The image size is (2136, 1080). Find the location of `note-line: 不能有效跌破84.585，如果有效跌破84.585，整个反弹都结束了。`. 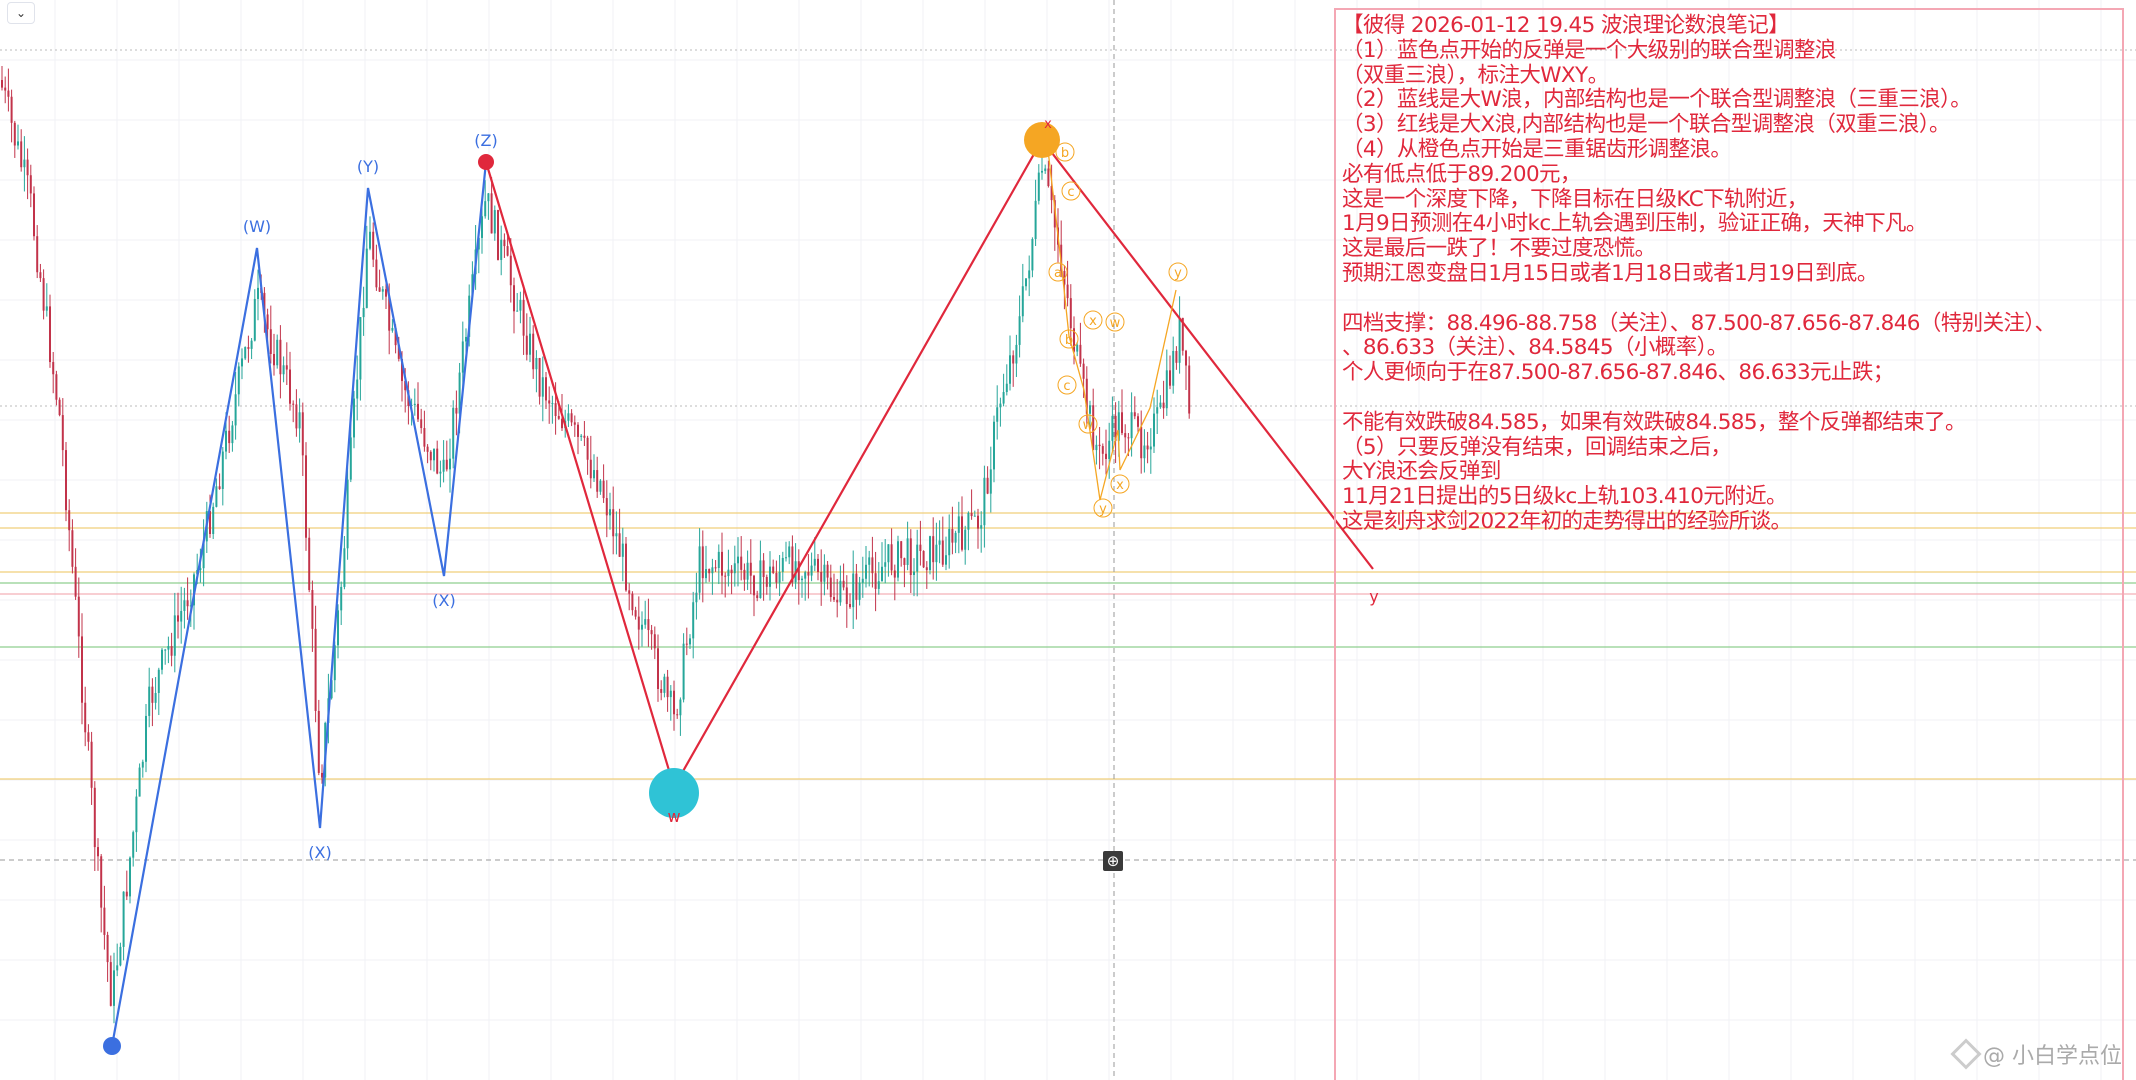

note-line: 不能有效跌破84.585，如果有效跌破84.585，整个反弹都结束了。 is located at coordinates (1654, 422).